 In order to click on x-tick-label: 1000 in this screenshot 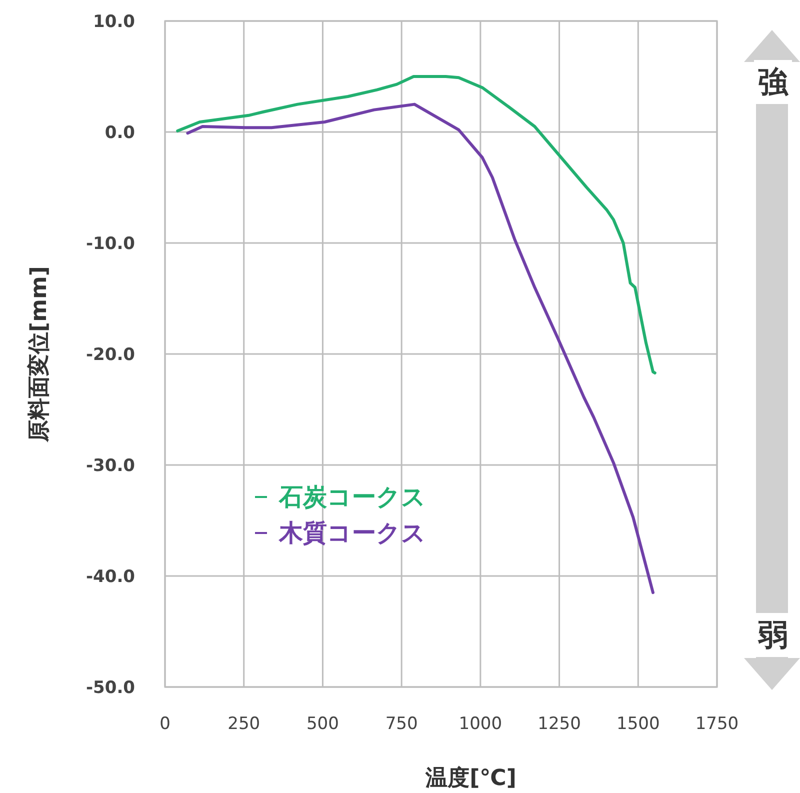, I will do `click(480, 724)`.